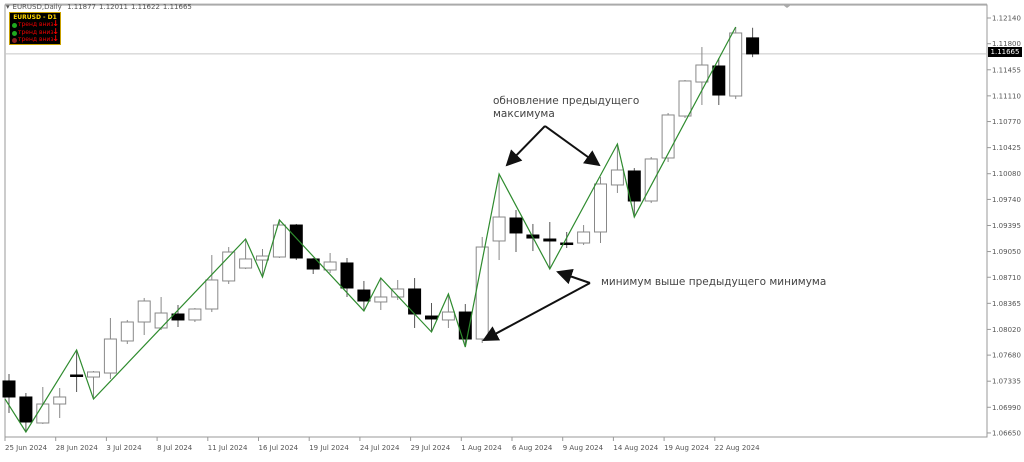 The width and height of the screenshot is (1024, 462). What do you see at coordinates (635, 448) in the screenshot?
I see `date-tick-label: 14 Aug 2024` at bounding box center [635, 448].